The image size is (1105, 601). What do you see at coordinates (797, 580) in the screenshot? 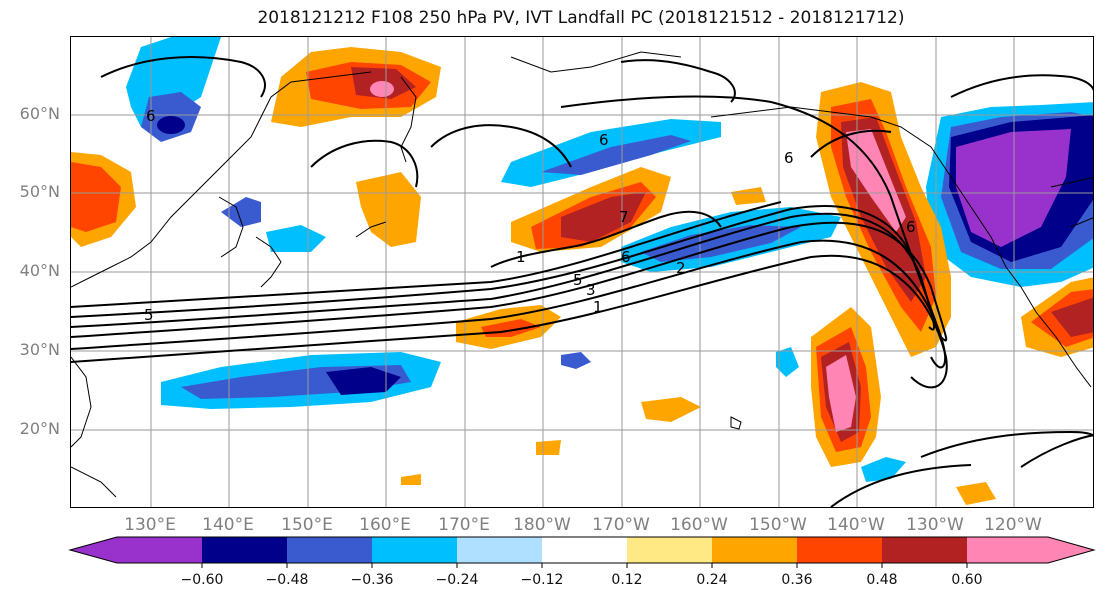
I see `colorbar-tick-label: 0.36` at bounding box center [797, 580].